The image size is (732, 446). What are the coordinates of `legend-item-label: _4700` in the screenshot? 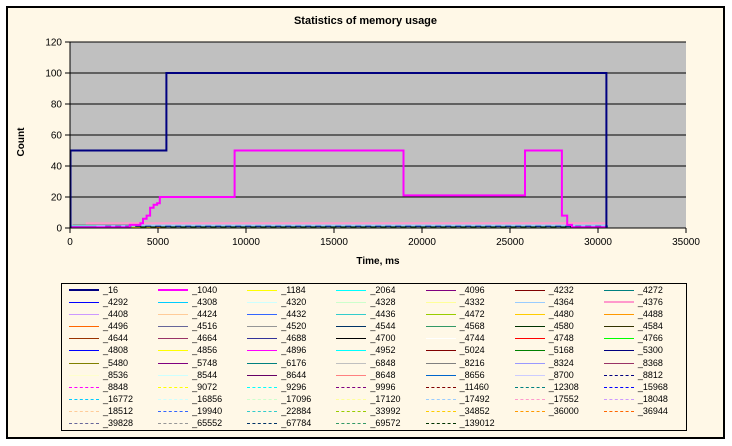 It's located at (383, 338).